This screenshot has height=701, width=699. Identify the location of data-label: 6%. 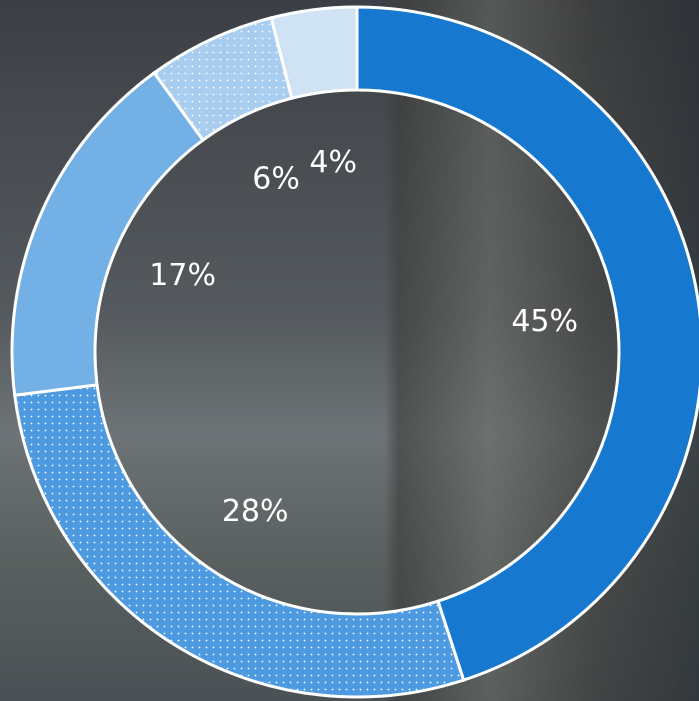
(276, 179).